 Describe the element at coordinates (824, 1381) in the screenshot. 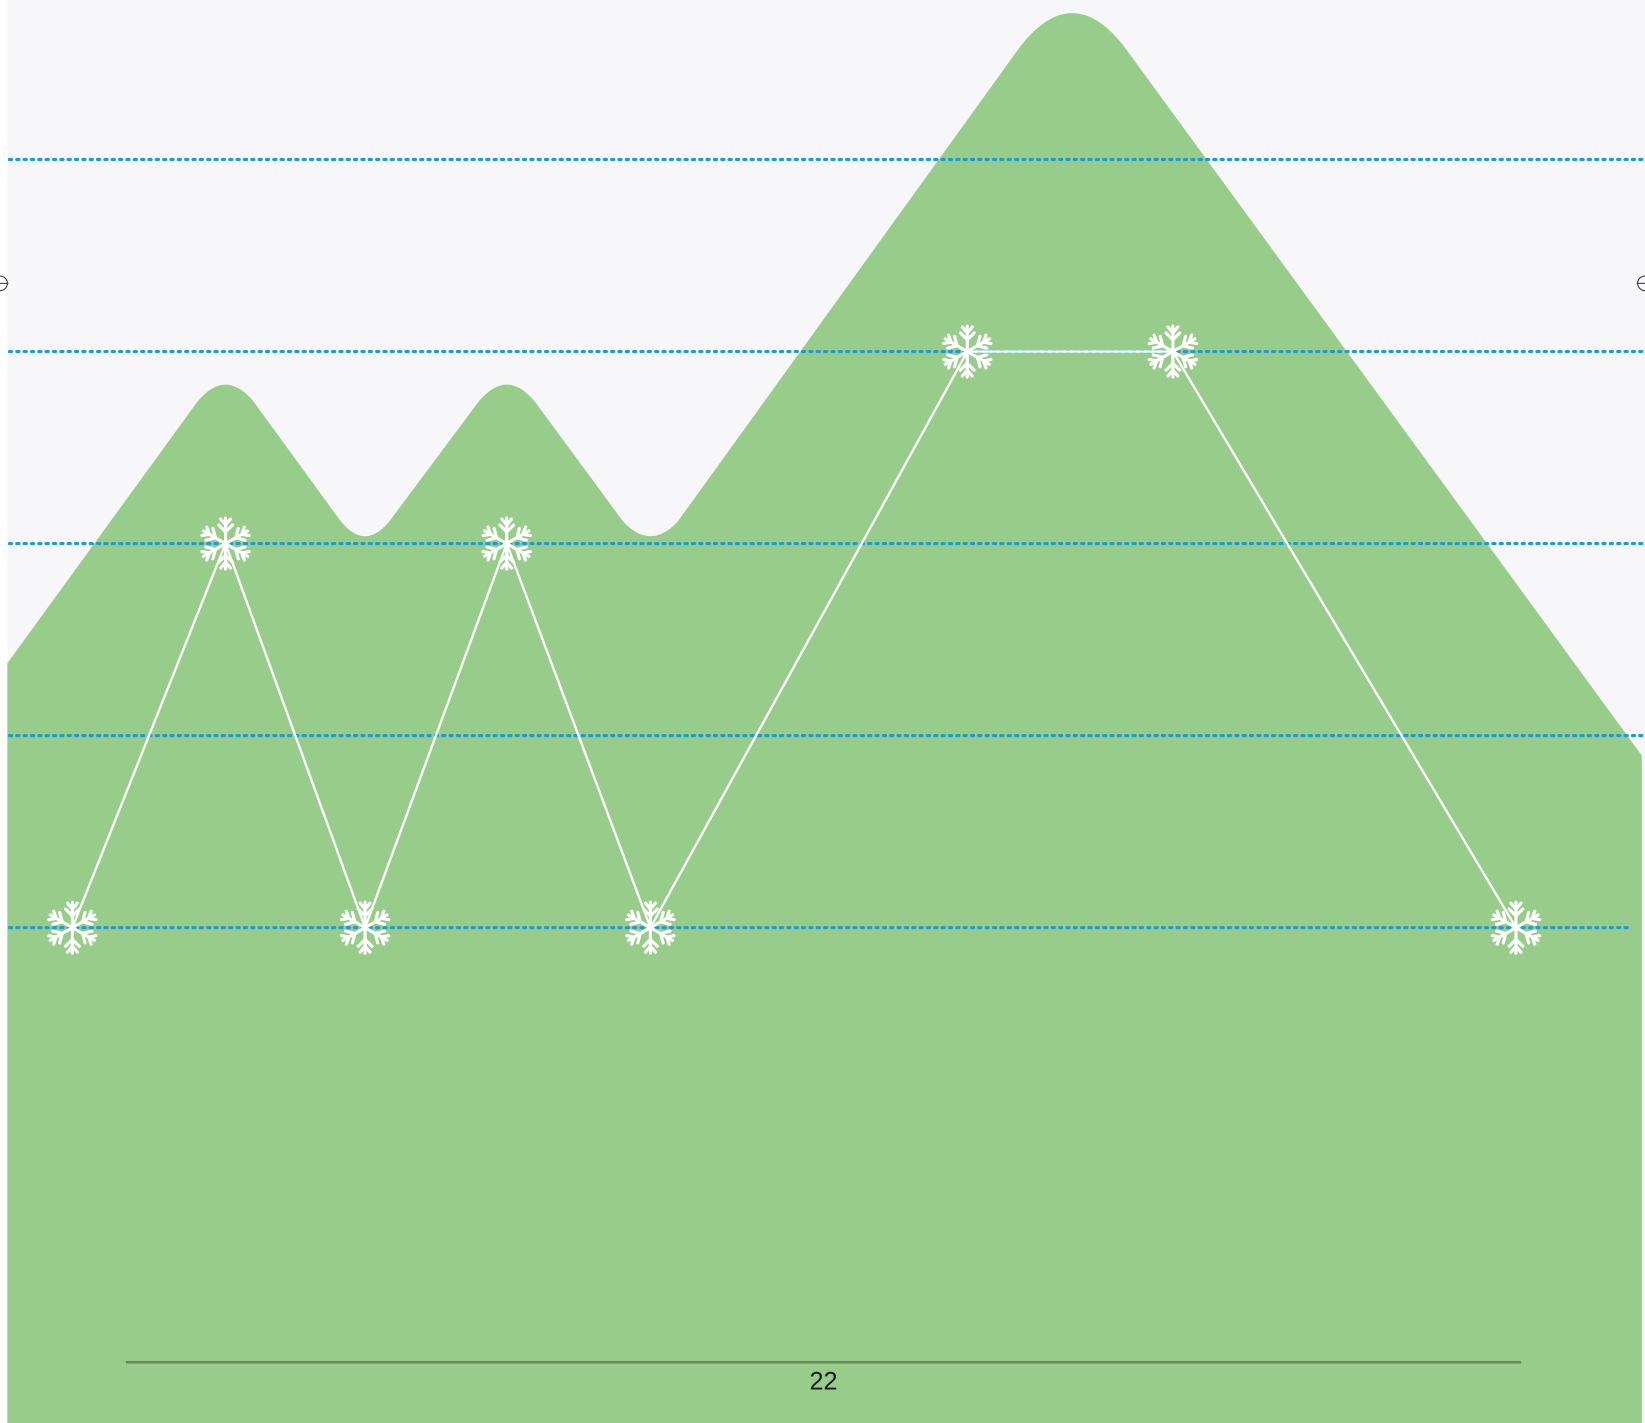

I see `page-number: 22` at that location.